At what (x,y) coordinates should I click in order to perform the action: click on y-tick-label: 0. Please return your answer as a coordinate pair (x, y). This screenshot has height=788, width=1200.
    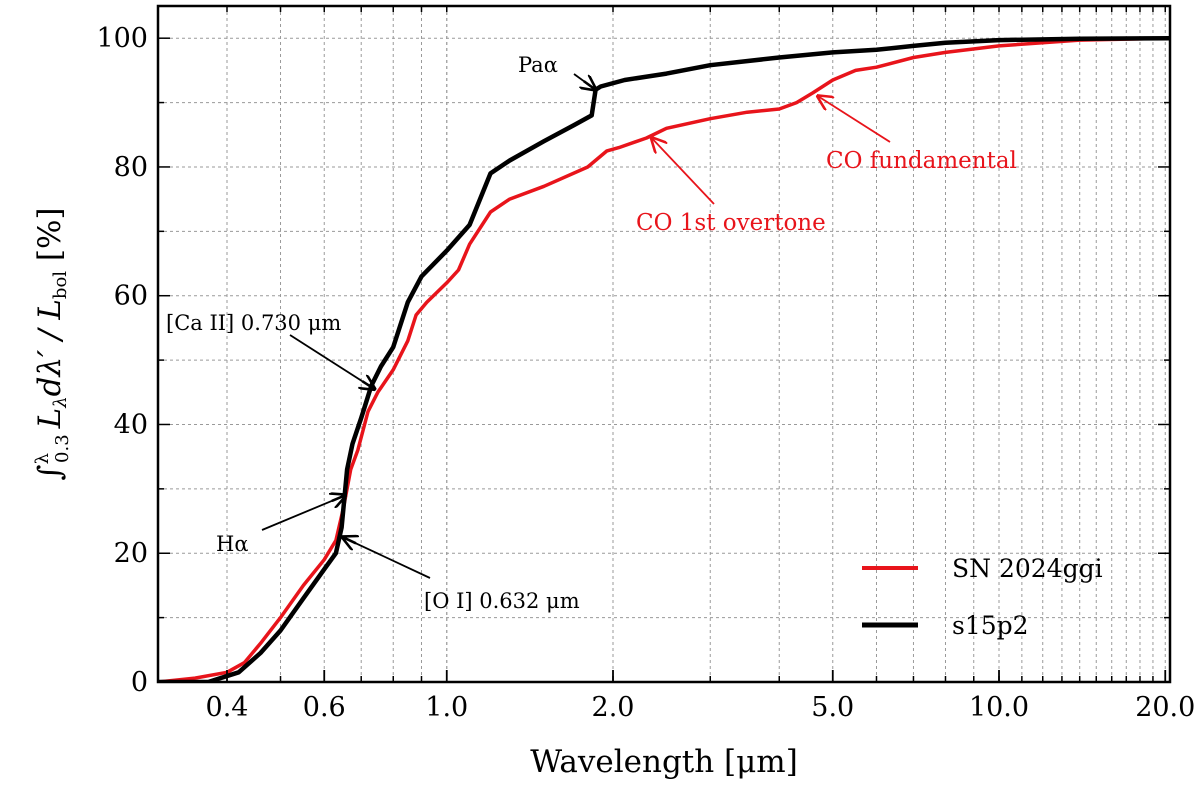
    Looking at the image, I should click on (139, 682).